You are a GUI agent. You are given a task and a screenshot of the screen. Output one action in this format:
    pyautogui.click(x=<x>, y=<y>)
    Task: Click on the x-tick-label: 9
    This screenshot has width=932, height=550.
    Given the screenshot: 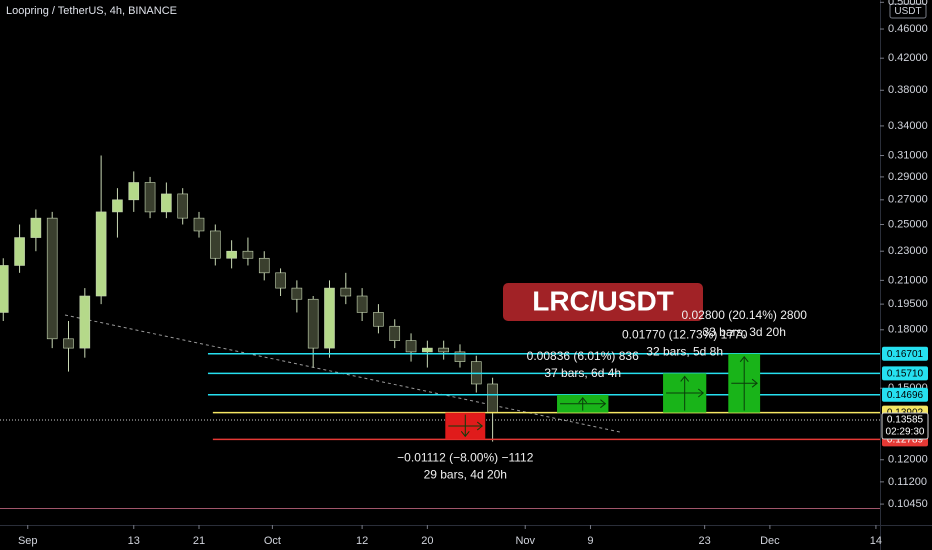 What is the action you would take?
    pyautogui.click(x=590, y=541)
    